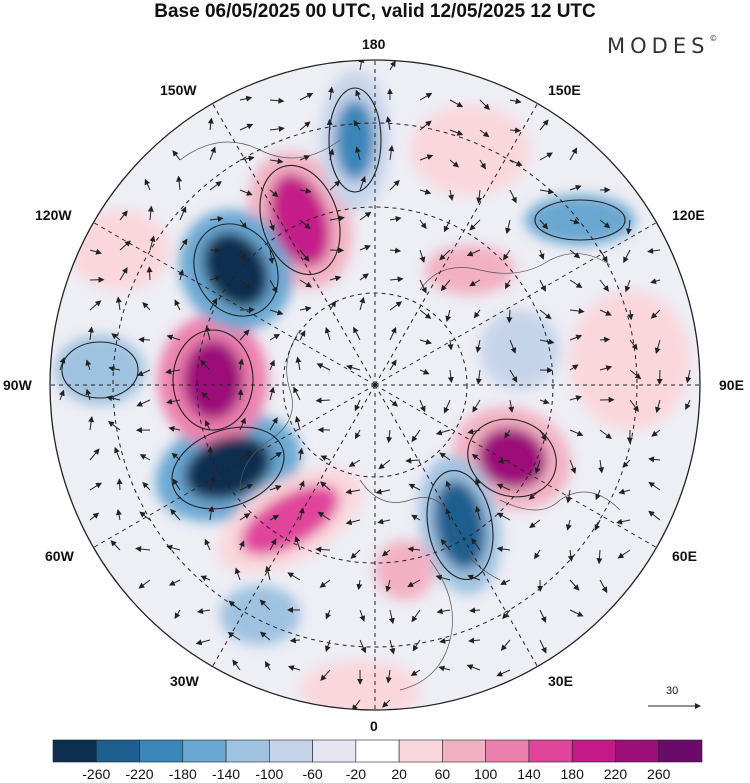 This screenshot has width=750, height=783. Describe the element at coordinates (184, 681) in the screenshot. I see `lon-label-30w: 30W` at that location.